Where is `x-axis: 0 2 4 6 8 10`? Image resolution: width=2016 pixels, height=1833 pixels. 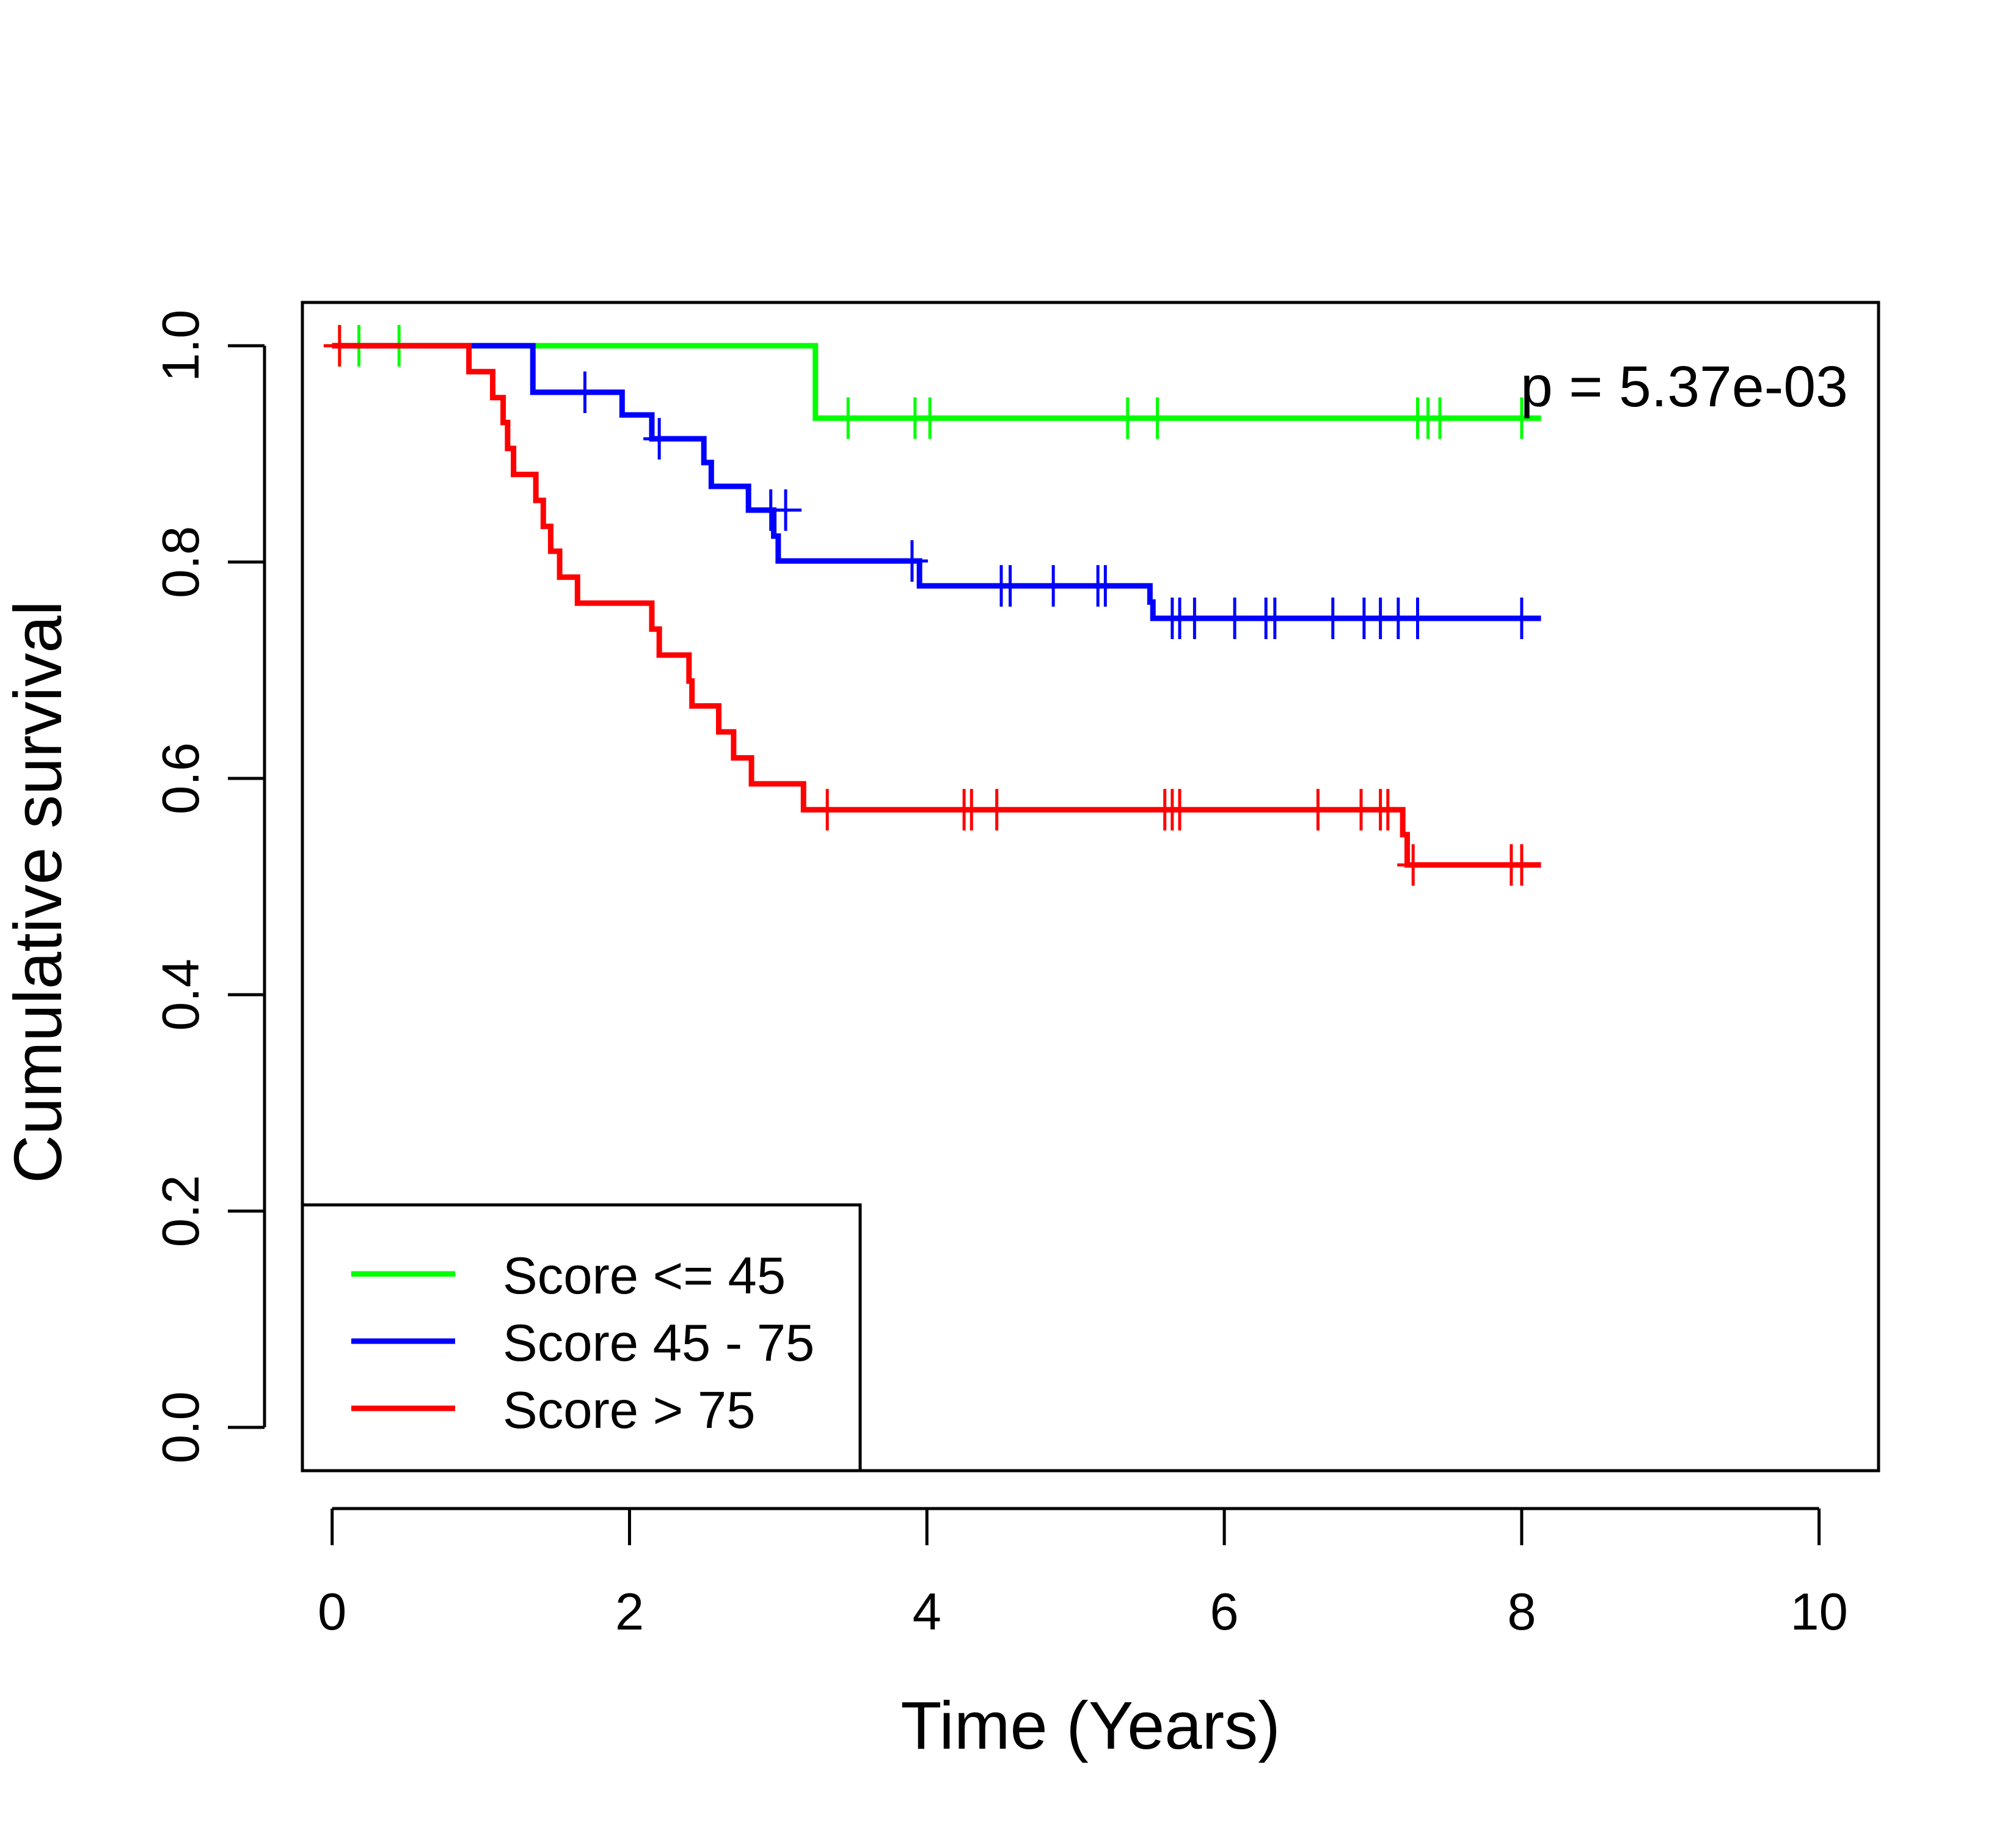
x-axis: 0 2 4 6 8 10 is located at coordinates (1083, 1574).